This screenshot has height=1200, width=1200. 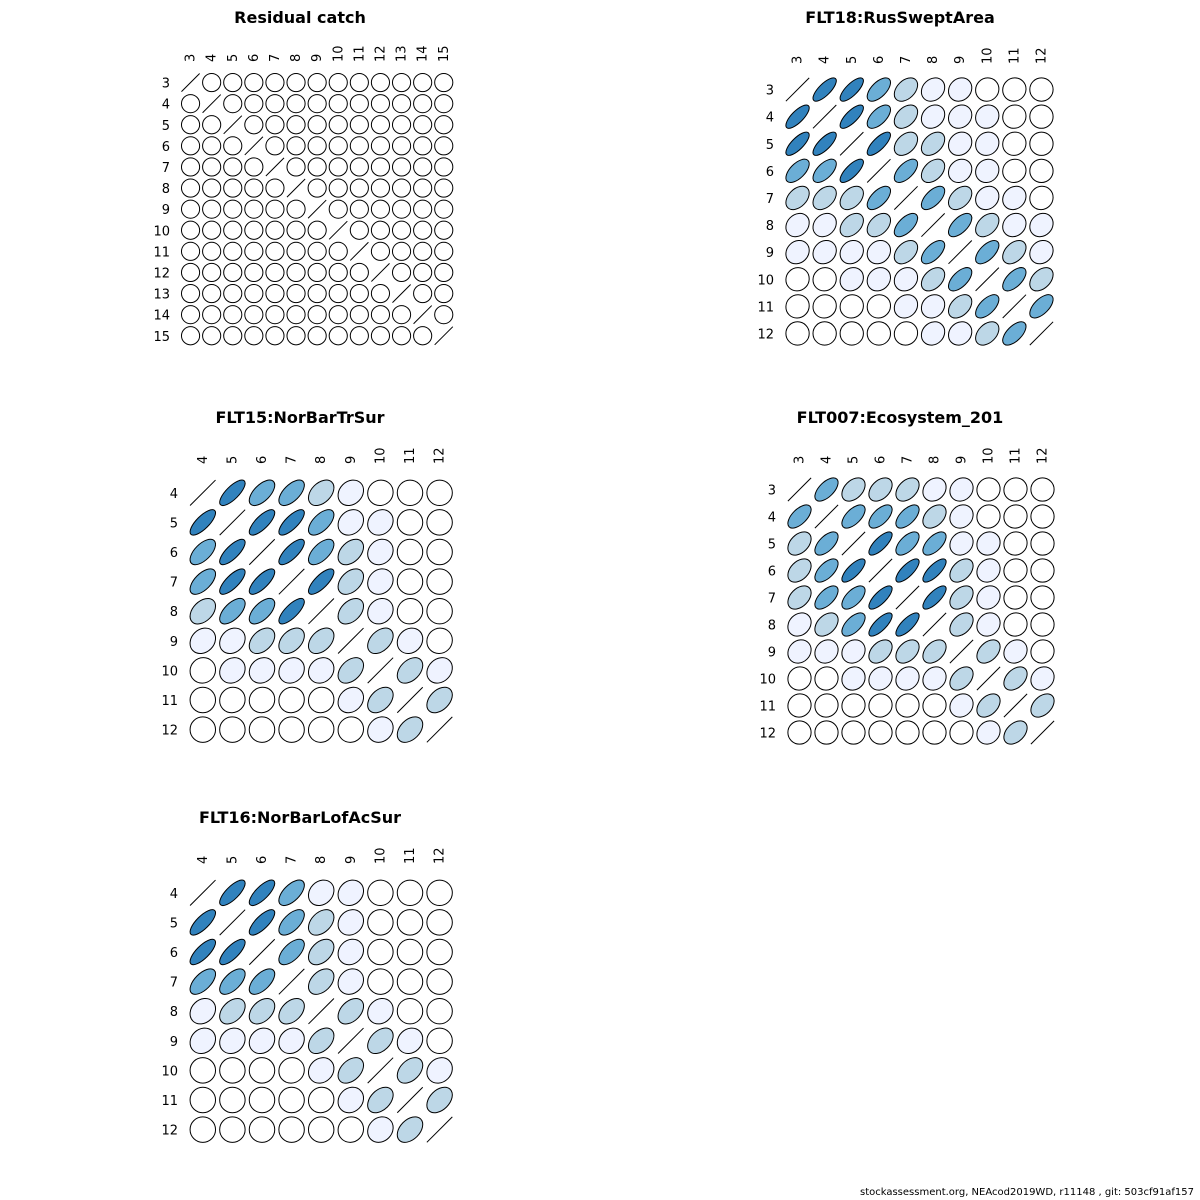 I want to click on panel-title: Residual catch, so click(x=300, y=17).